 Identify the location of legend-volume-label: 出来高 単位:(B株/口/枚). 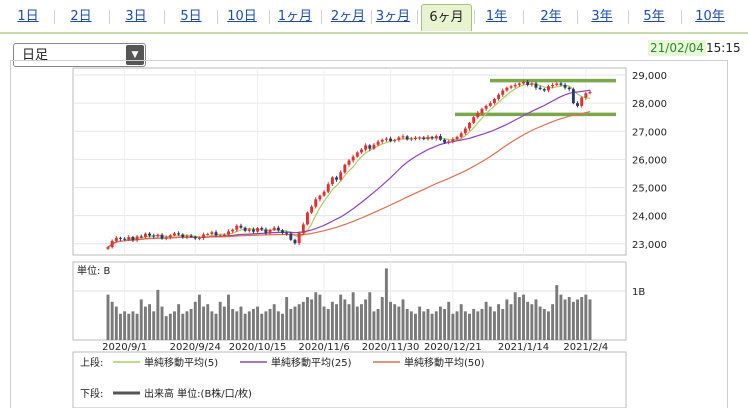
(198, 393).